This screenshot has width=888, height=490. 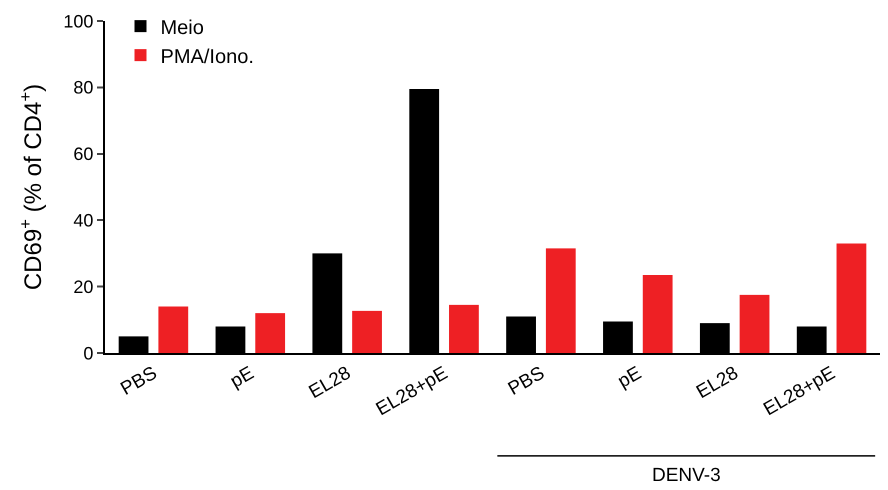 What do you see at coordinates (78, 21) in the screenshot?
I see `y-tick-label: 100` at bounding box center [78, 21].